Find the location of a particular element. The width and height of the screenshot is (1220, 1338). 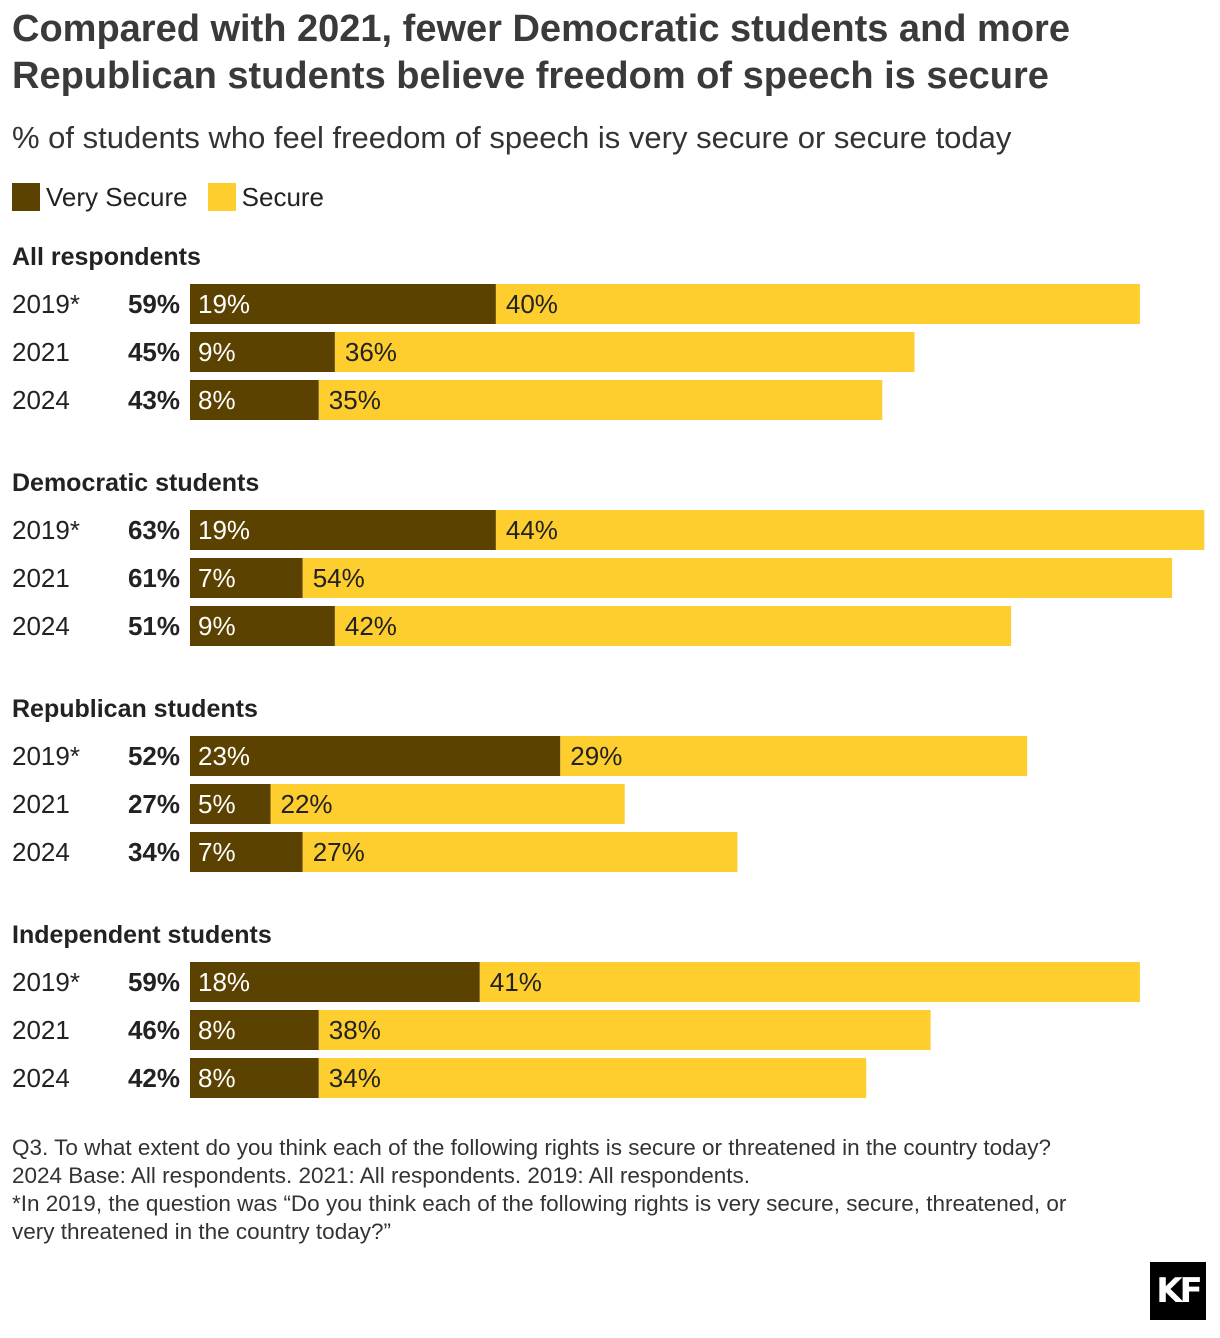

kf-logo-icon: KF is located at coordinates (1178, 1291).